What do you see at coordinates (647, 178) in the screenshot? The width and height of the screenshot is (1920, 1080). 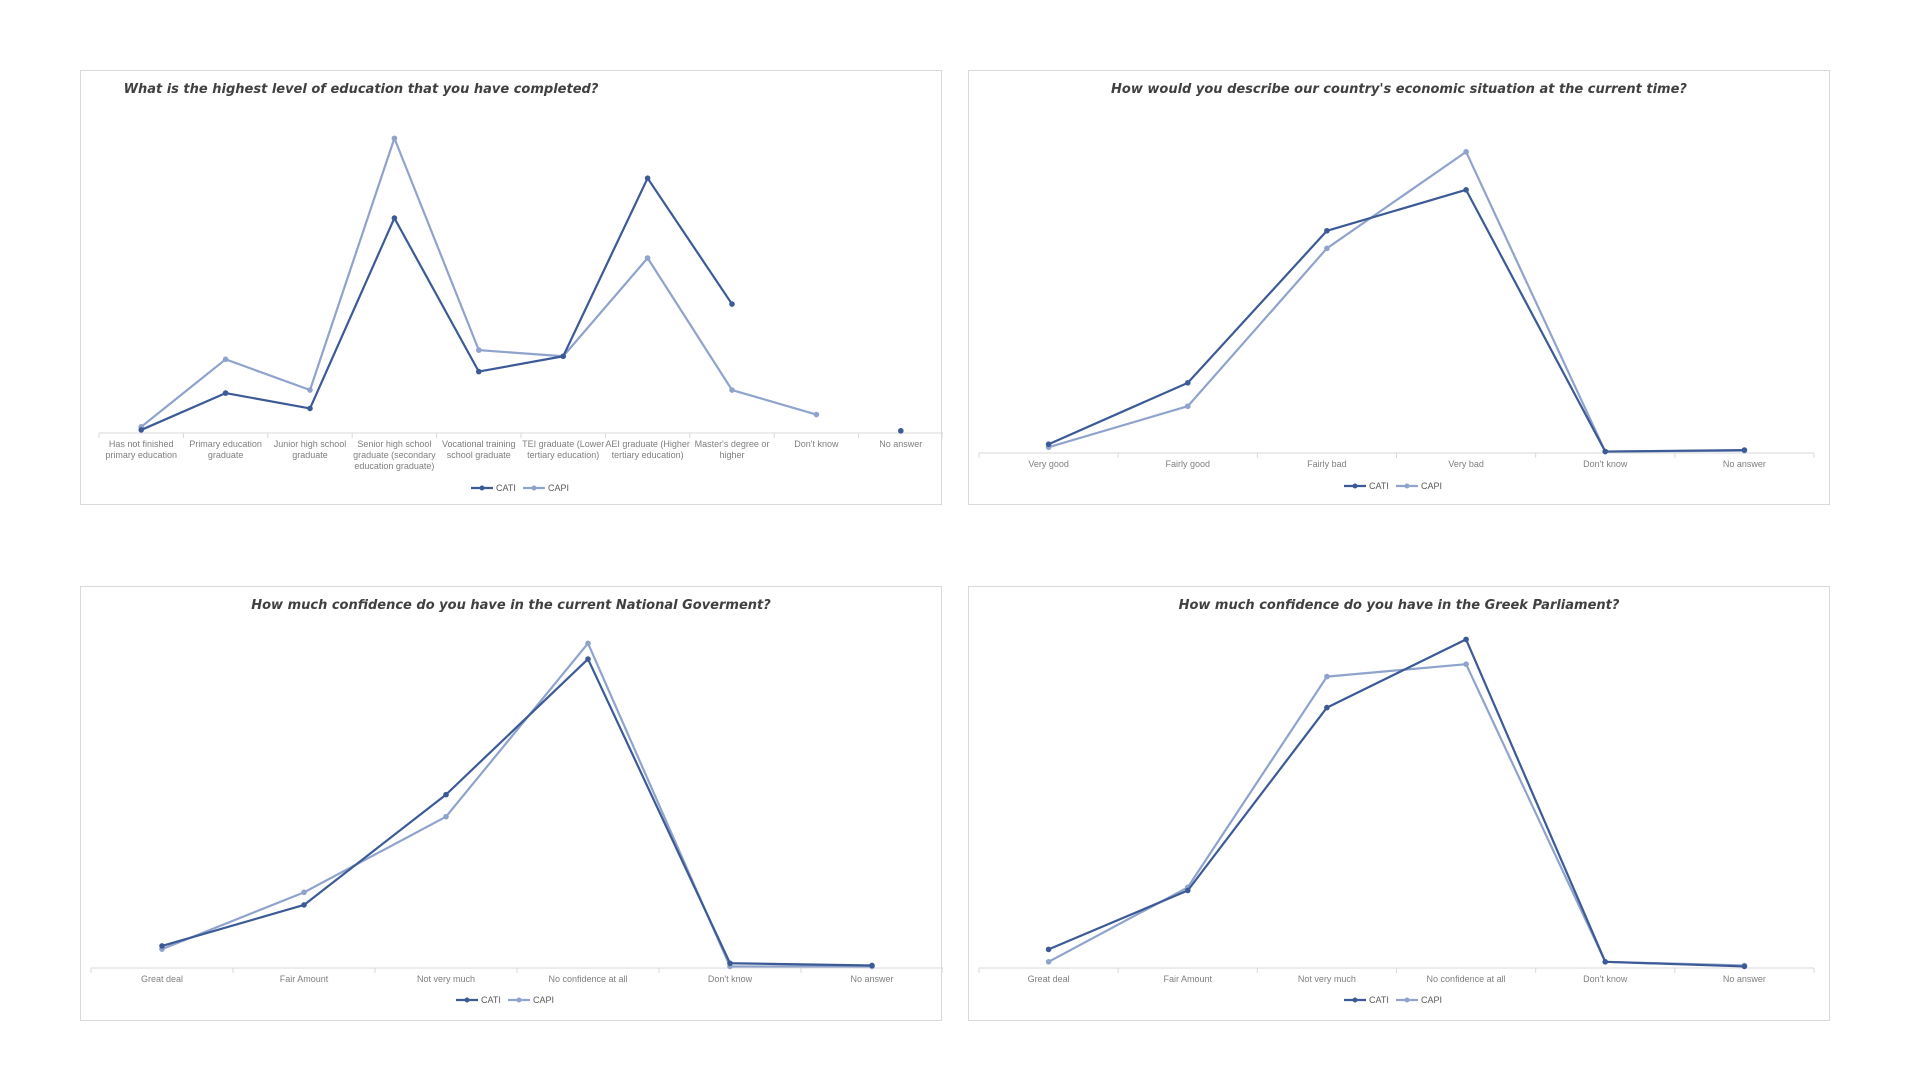 I see `data-point-cati-aei-graduate-higher-tertiary-education` at bounding box center [647, 178].